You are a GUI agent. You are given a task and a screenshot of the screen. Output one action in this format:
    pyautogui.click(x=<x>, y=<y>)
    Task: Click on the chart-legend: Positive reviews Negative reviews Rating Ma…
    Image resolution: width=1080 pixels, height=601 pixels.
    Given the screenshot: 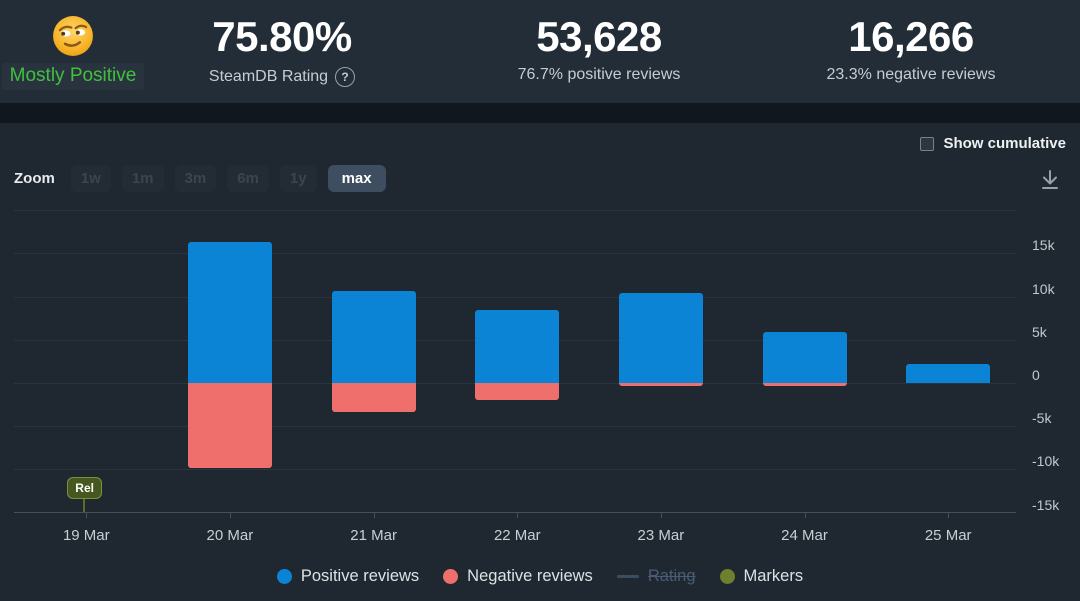 What is the action you would take?
    pyautogui.click(x=540, y=576)
    